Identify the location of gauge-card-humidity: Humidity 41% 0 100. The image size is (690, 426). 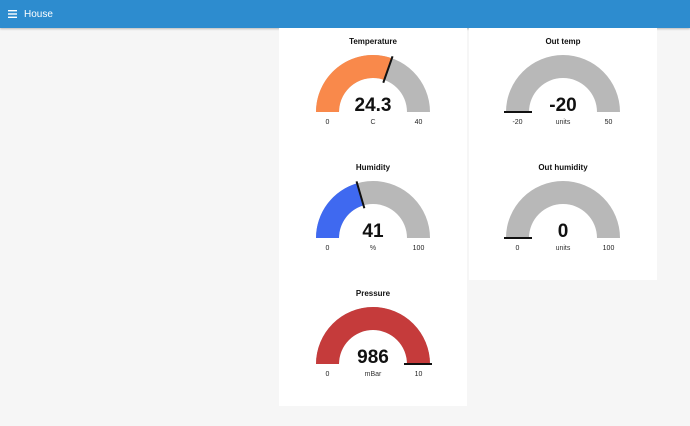
(373, 217).